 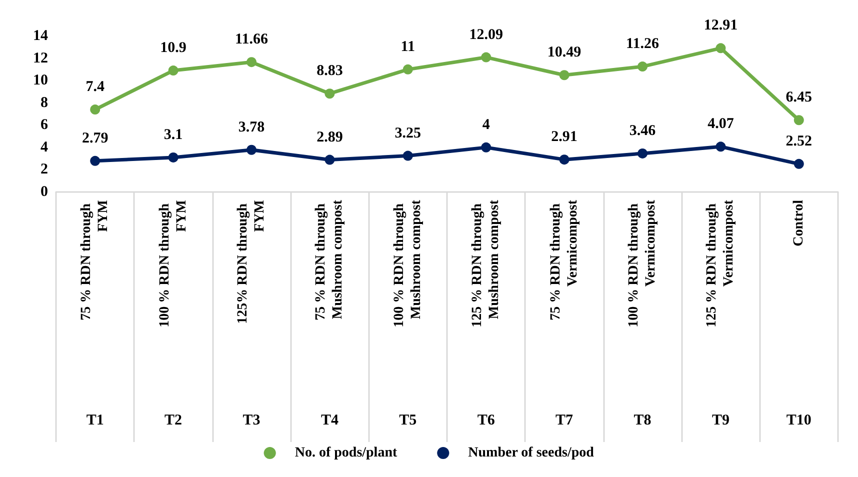 What do you see at coordinates (531, 453) in the screenshot?
I see `legend-label: Number of seeds/pod` at bounding box center [531, 453].